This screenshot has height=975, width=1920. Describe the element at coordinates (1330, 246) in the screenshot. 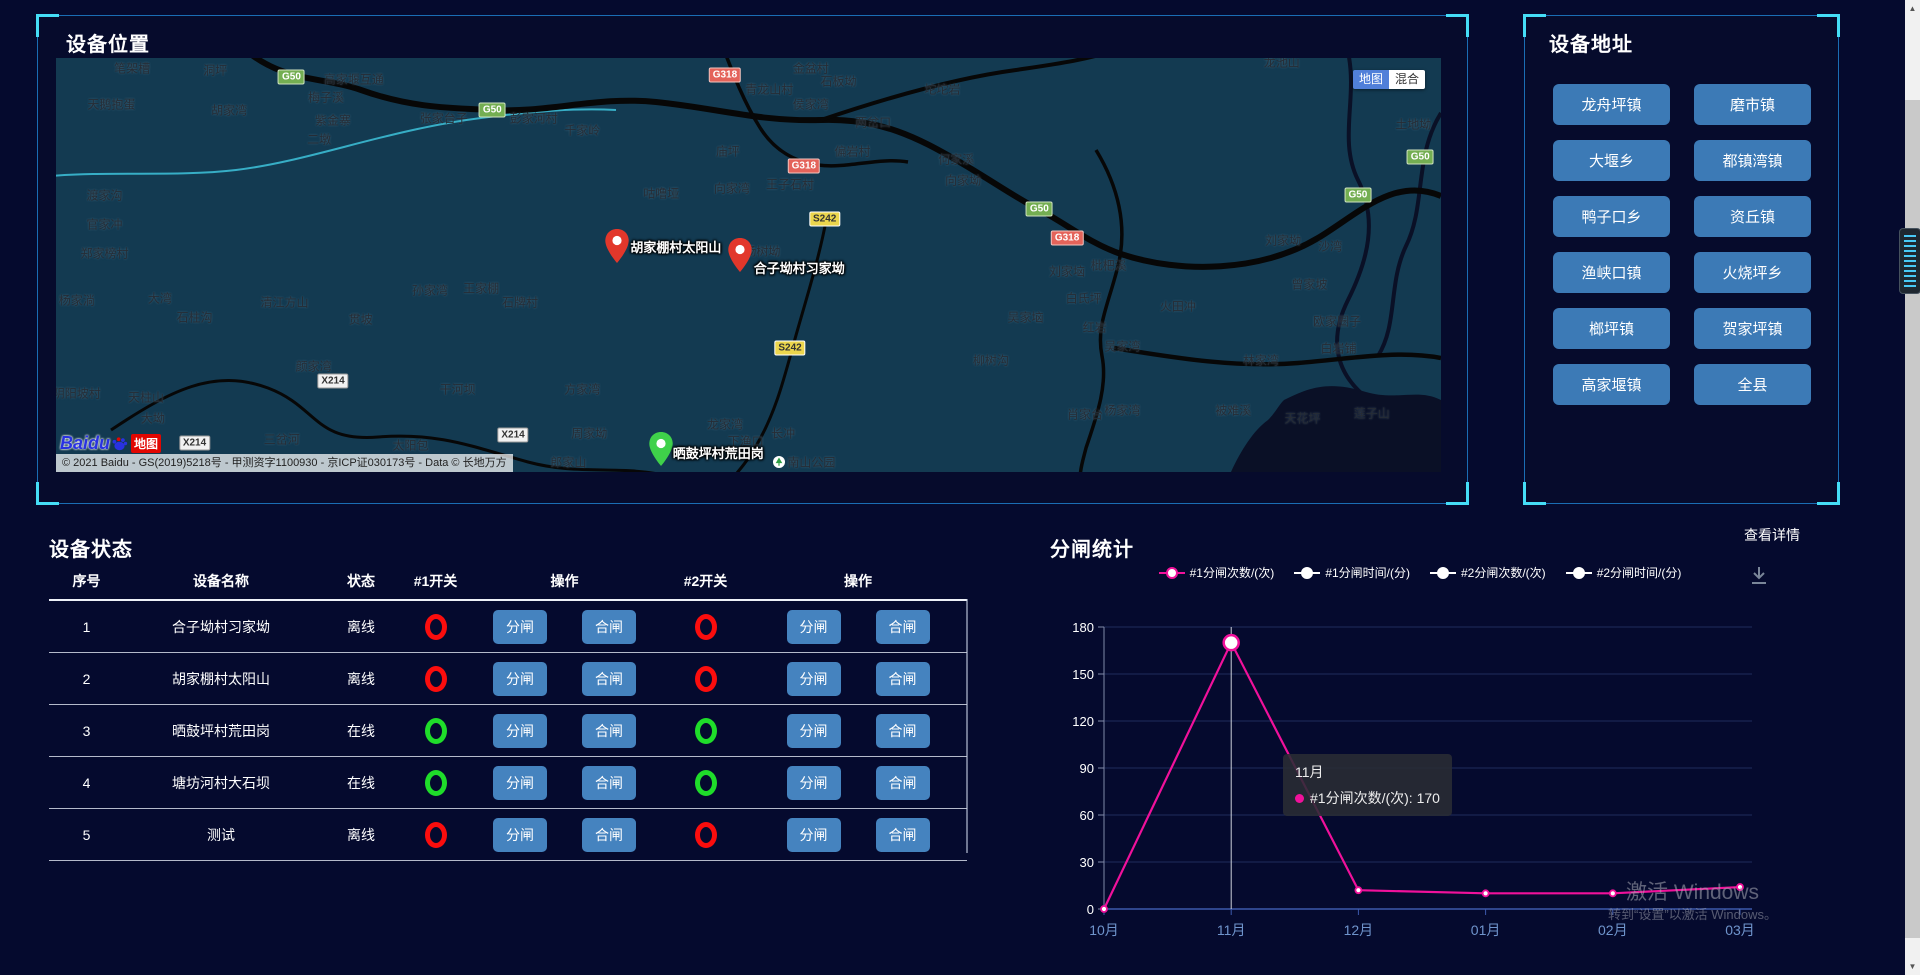

I see `map-place-label: 沙湾` at that location.